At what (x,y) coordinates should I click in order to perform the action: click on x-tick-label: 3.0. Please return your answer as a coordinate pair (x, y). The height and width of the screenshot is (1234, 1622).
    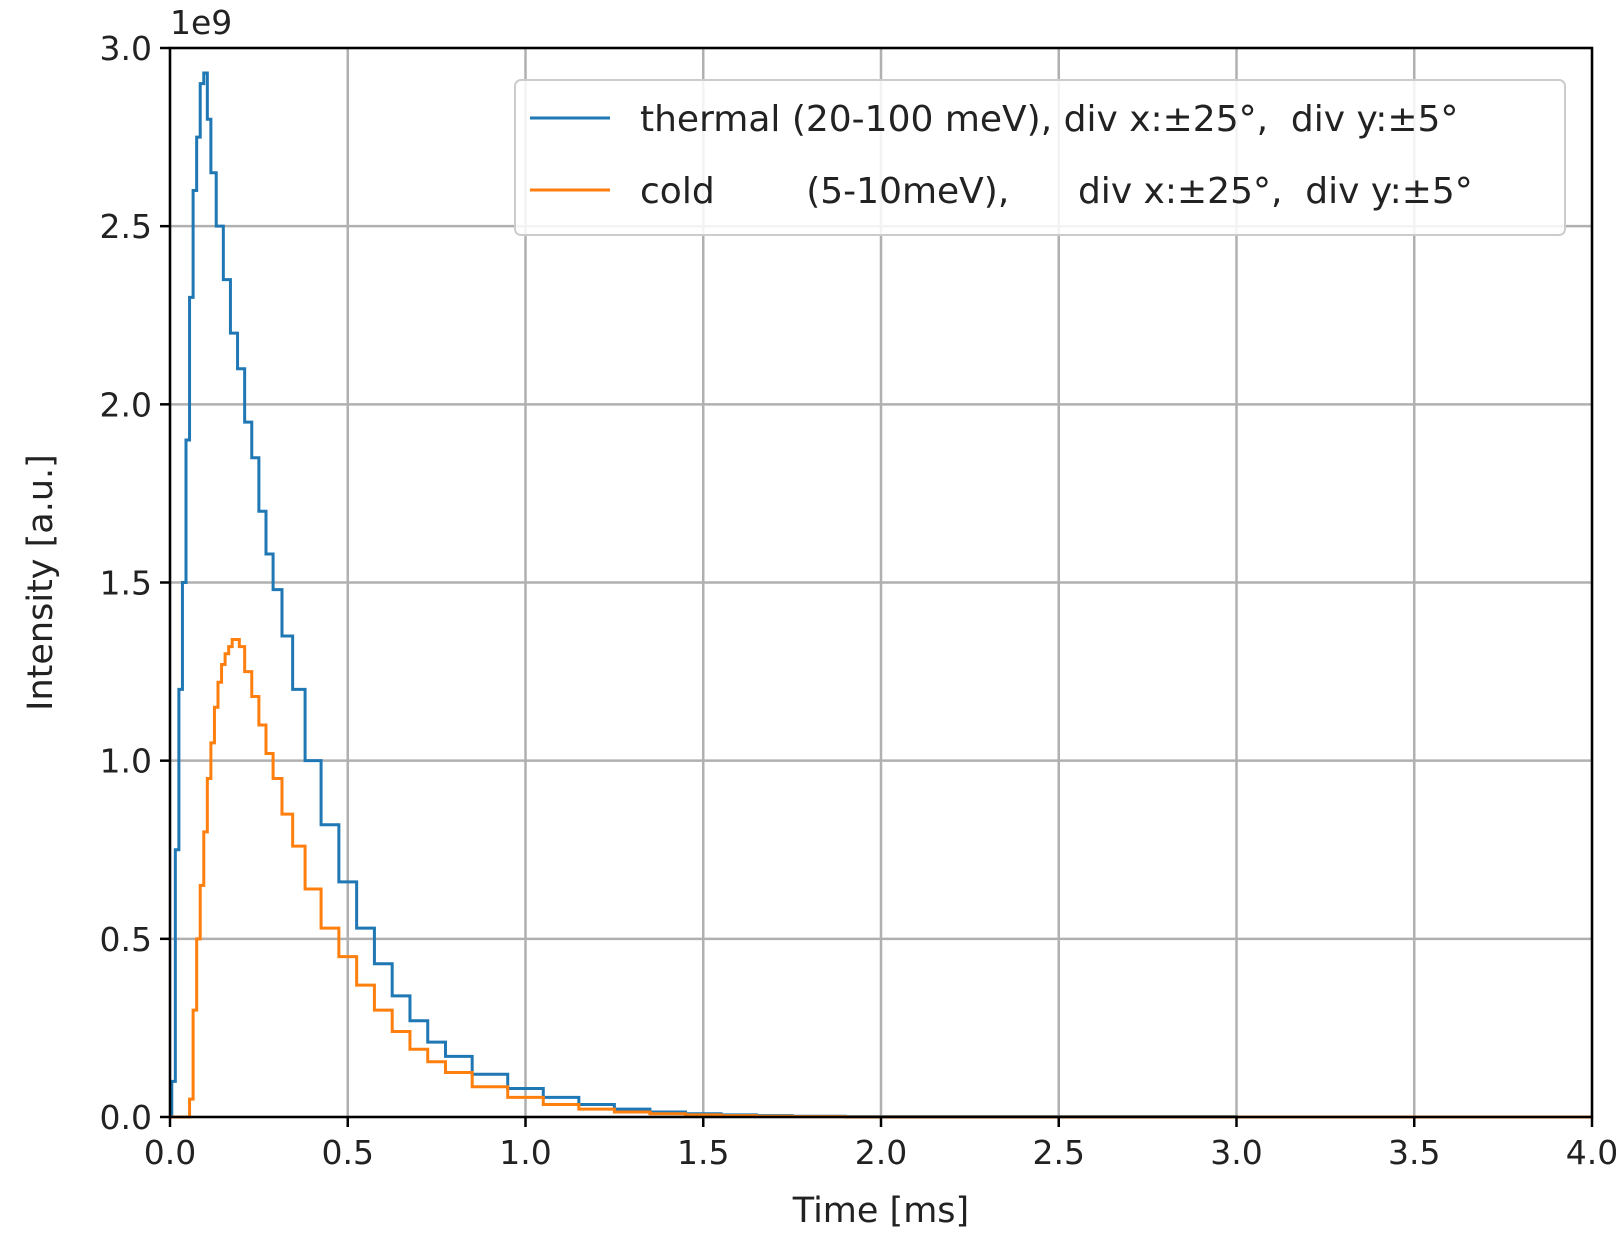
    Looking at the image, I should click on (1236, 1152).